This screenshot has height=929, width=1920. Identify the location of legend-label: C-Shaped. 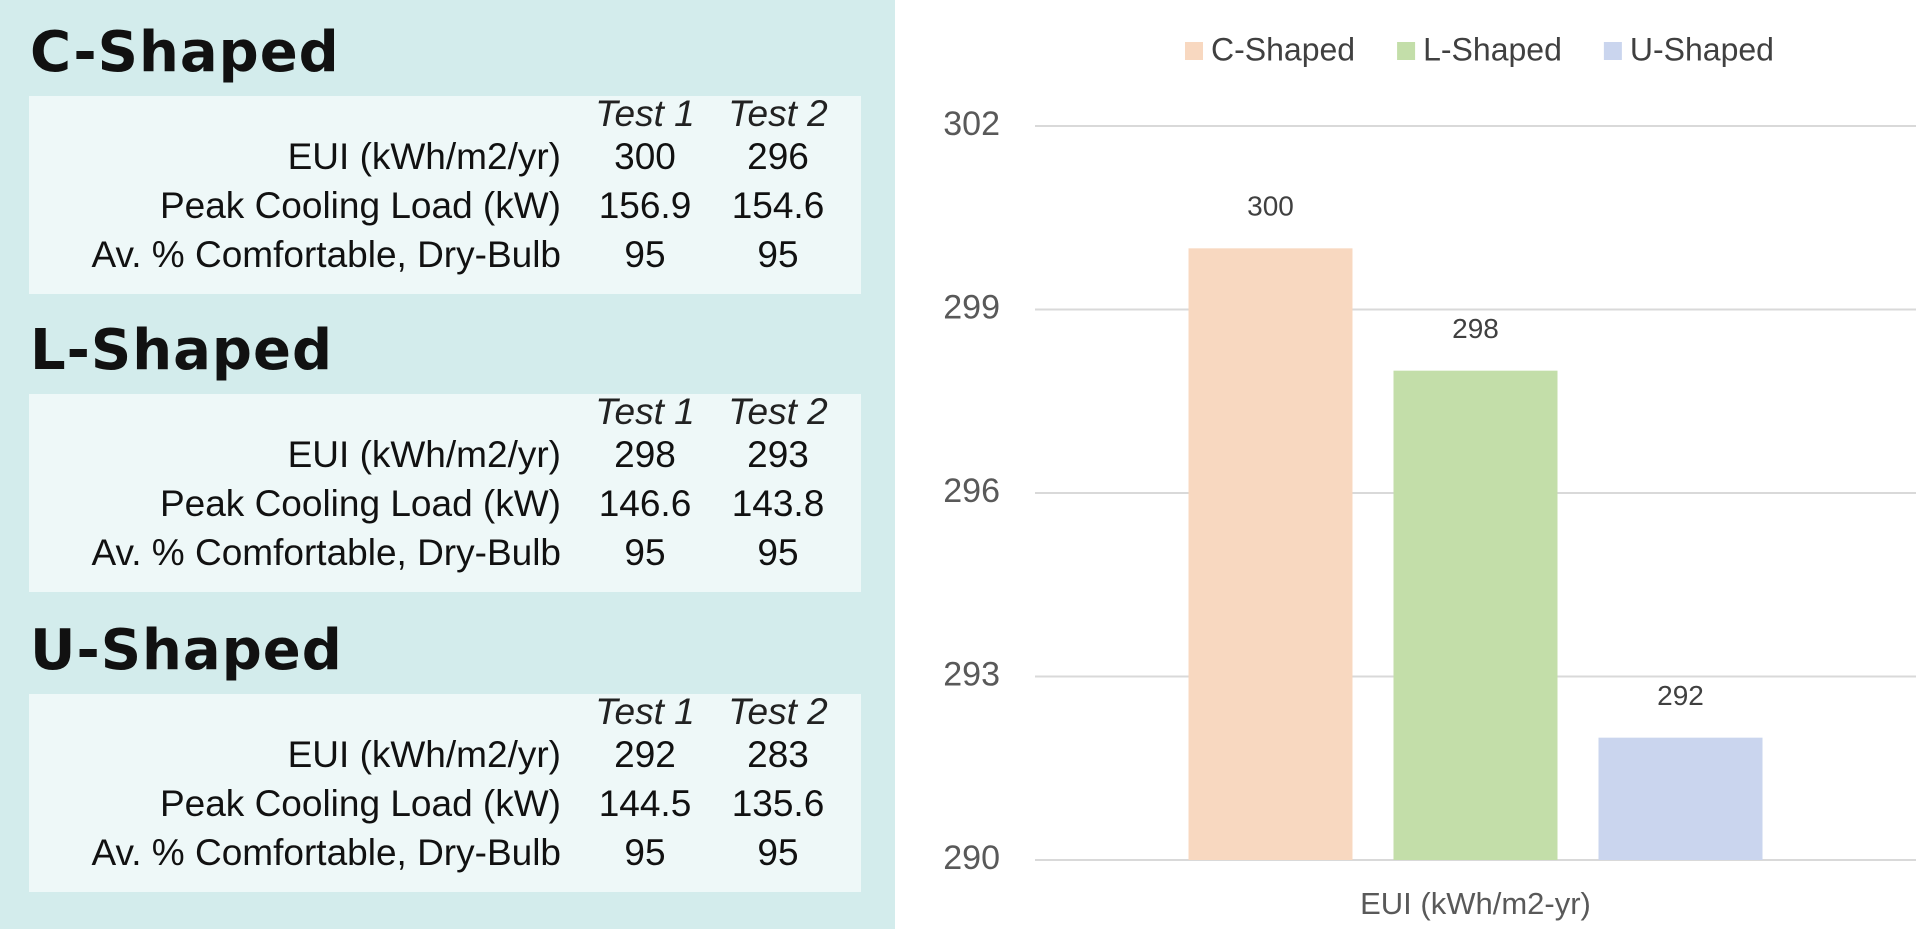
(1283, 49).